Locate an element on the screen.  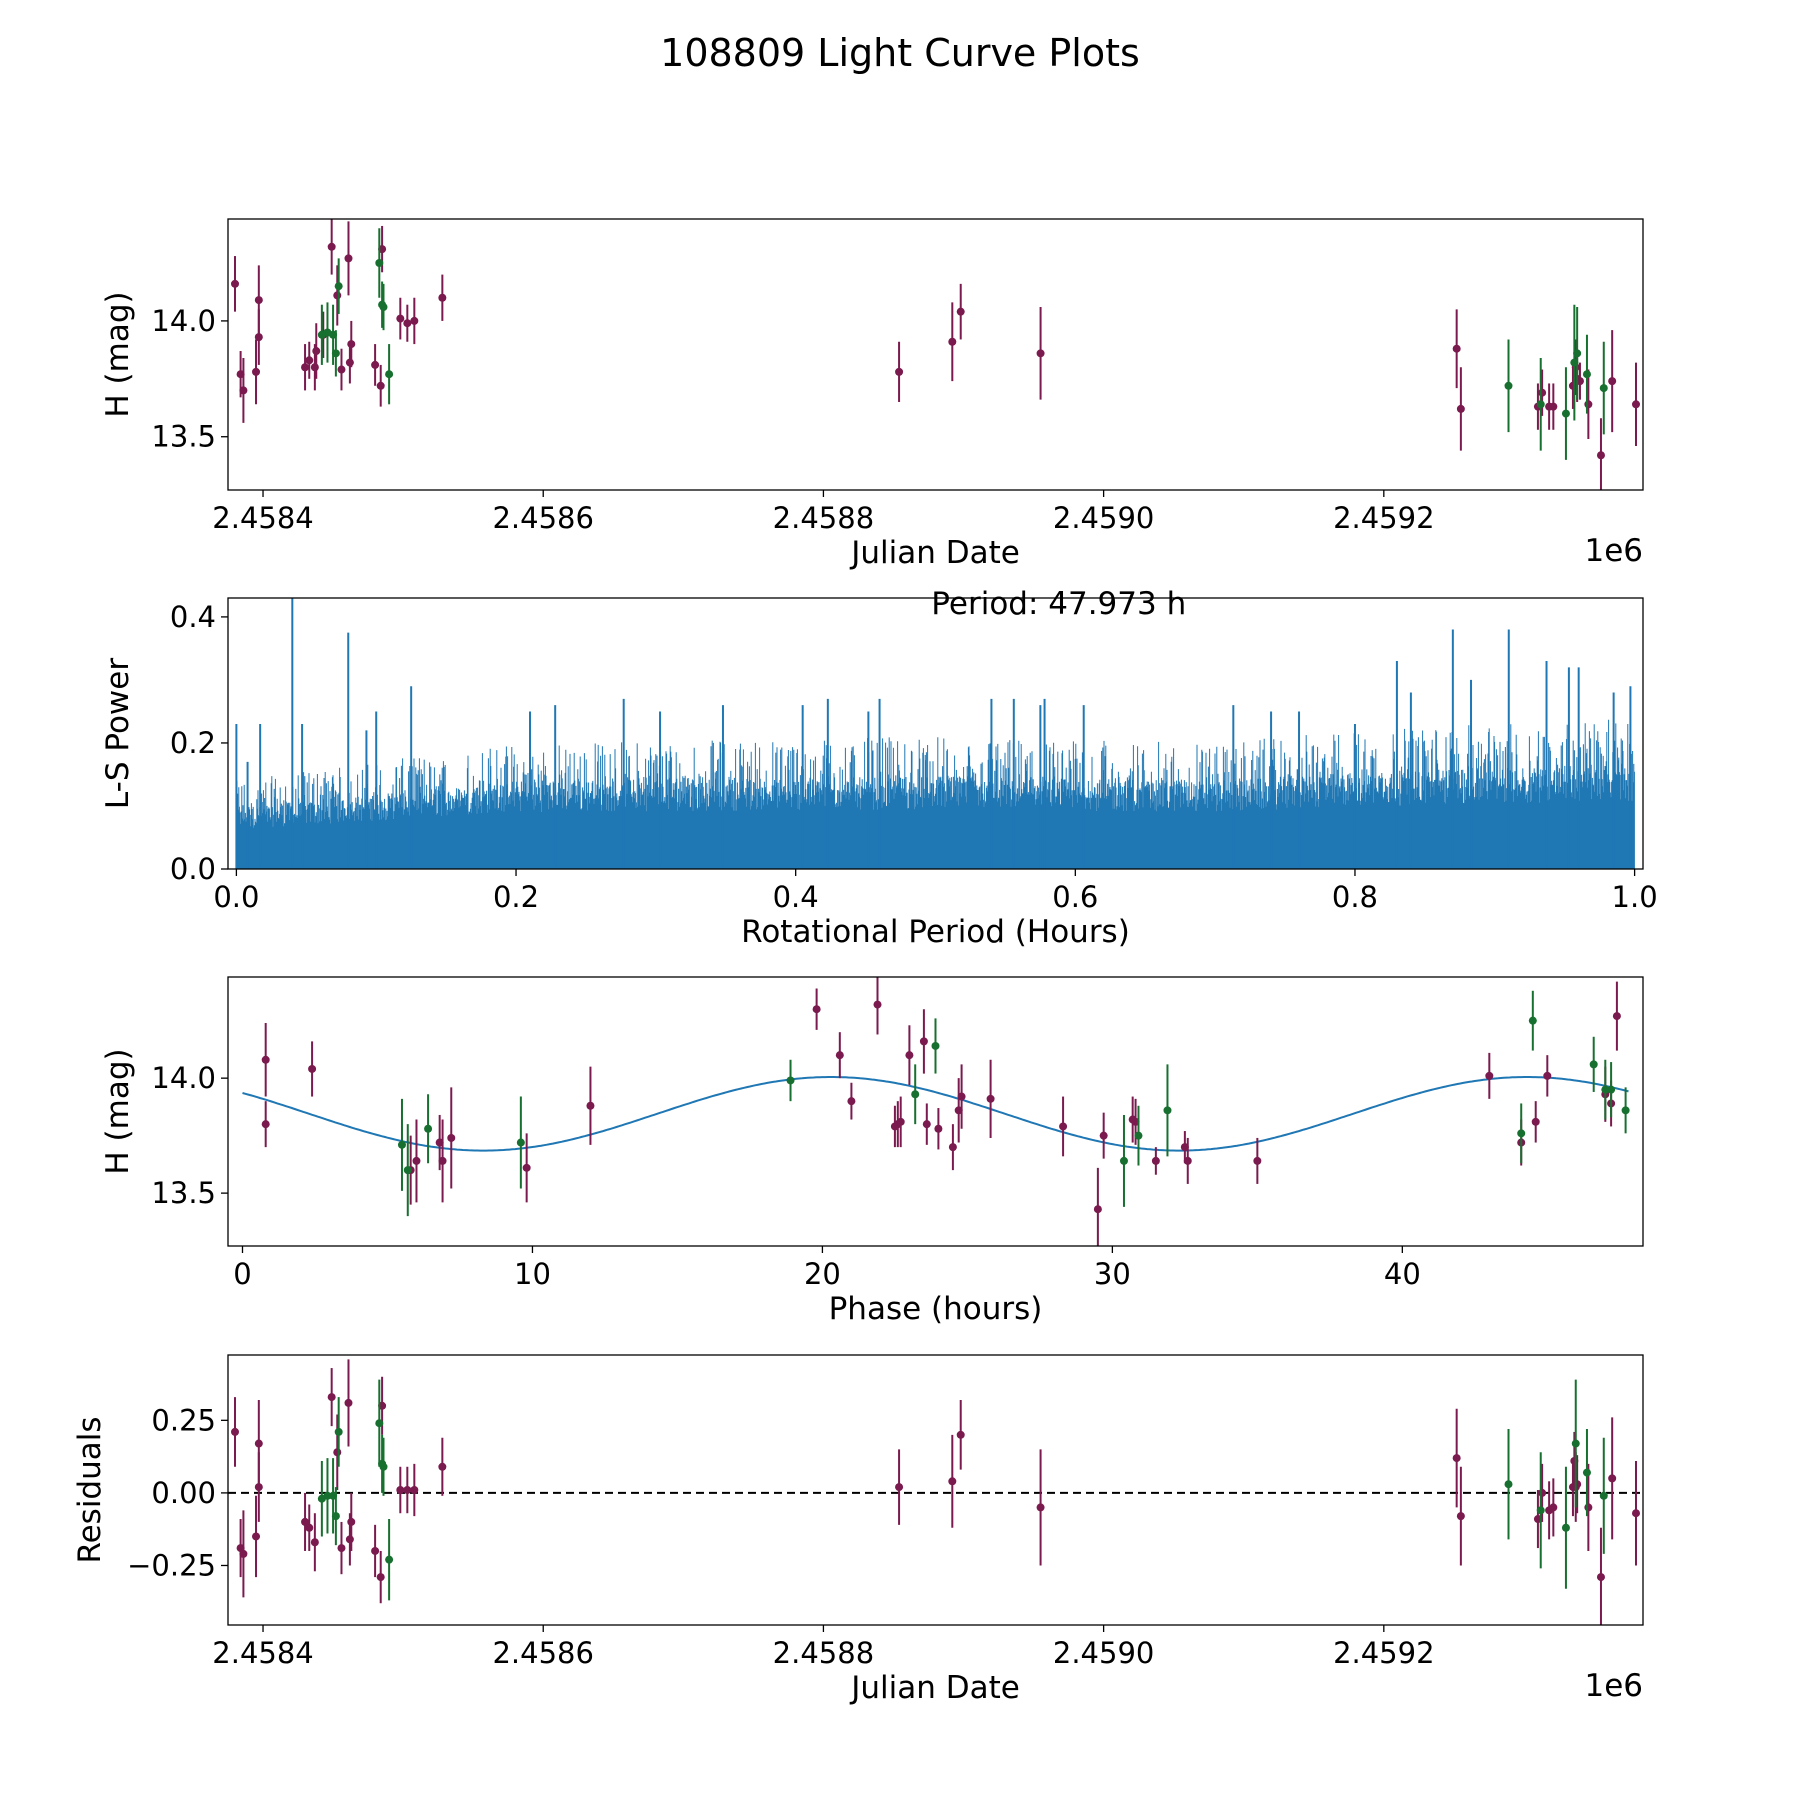
periodogram-x-label: Rotational Period (Hours) is located at coordinates (935, 932).